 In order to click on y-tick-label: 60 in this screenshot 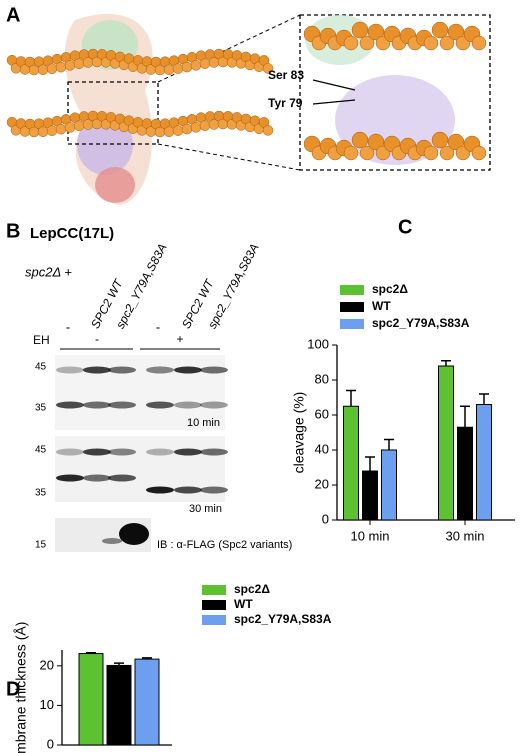, I will do `click(322, 413)`.